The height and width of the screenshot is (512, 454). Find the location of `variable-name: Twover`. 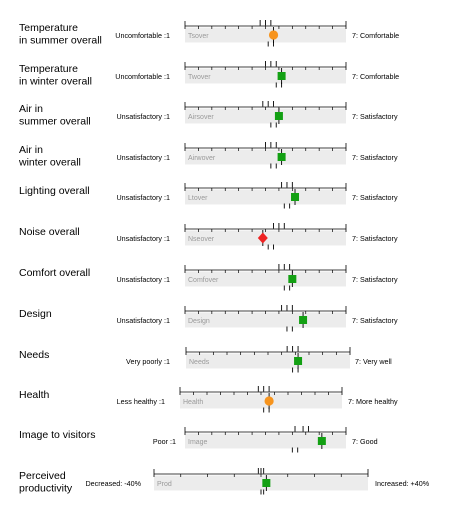

variable-name: Twover is located at coordinates (199, 77).